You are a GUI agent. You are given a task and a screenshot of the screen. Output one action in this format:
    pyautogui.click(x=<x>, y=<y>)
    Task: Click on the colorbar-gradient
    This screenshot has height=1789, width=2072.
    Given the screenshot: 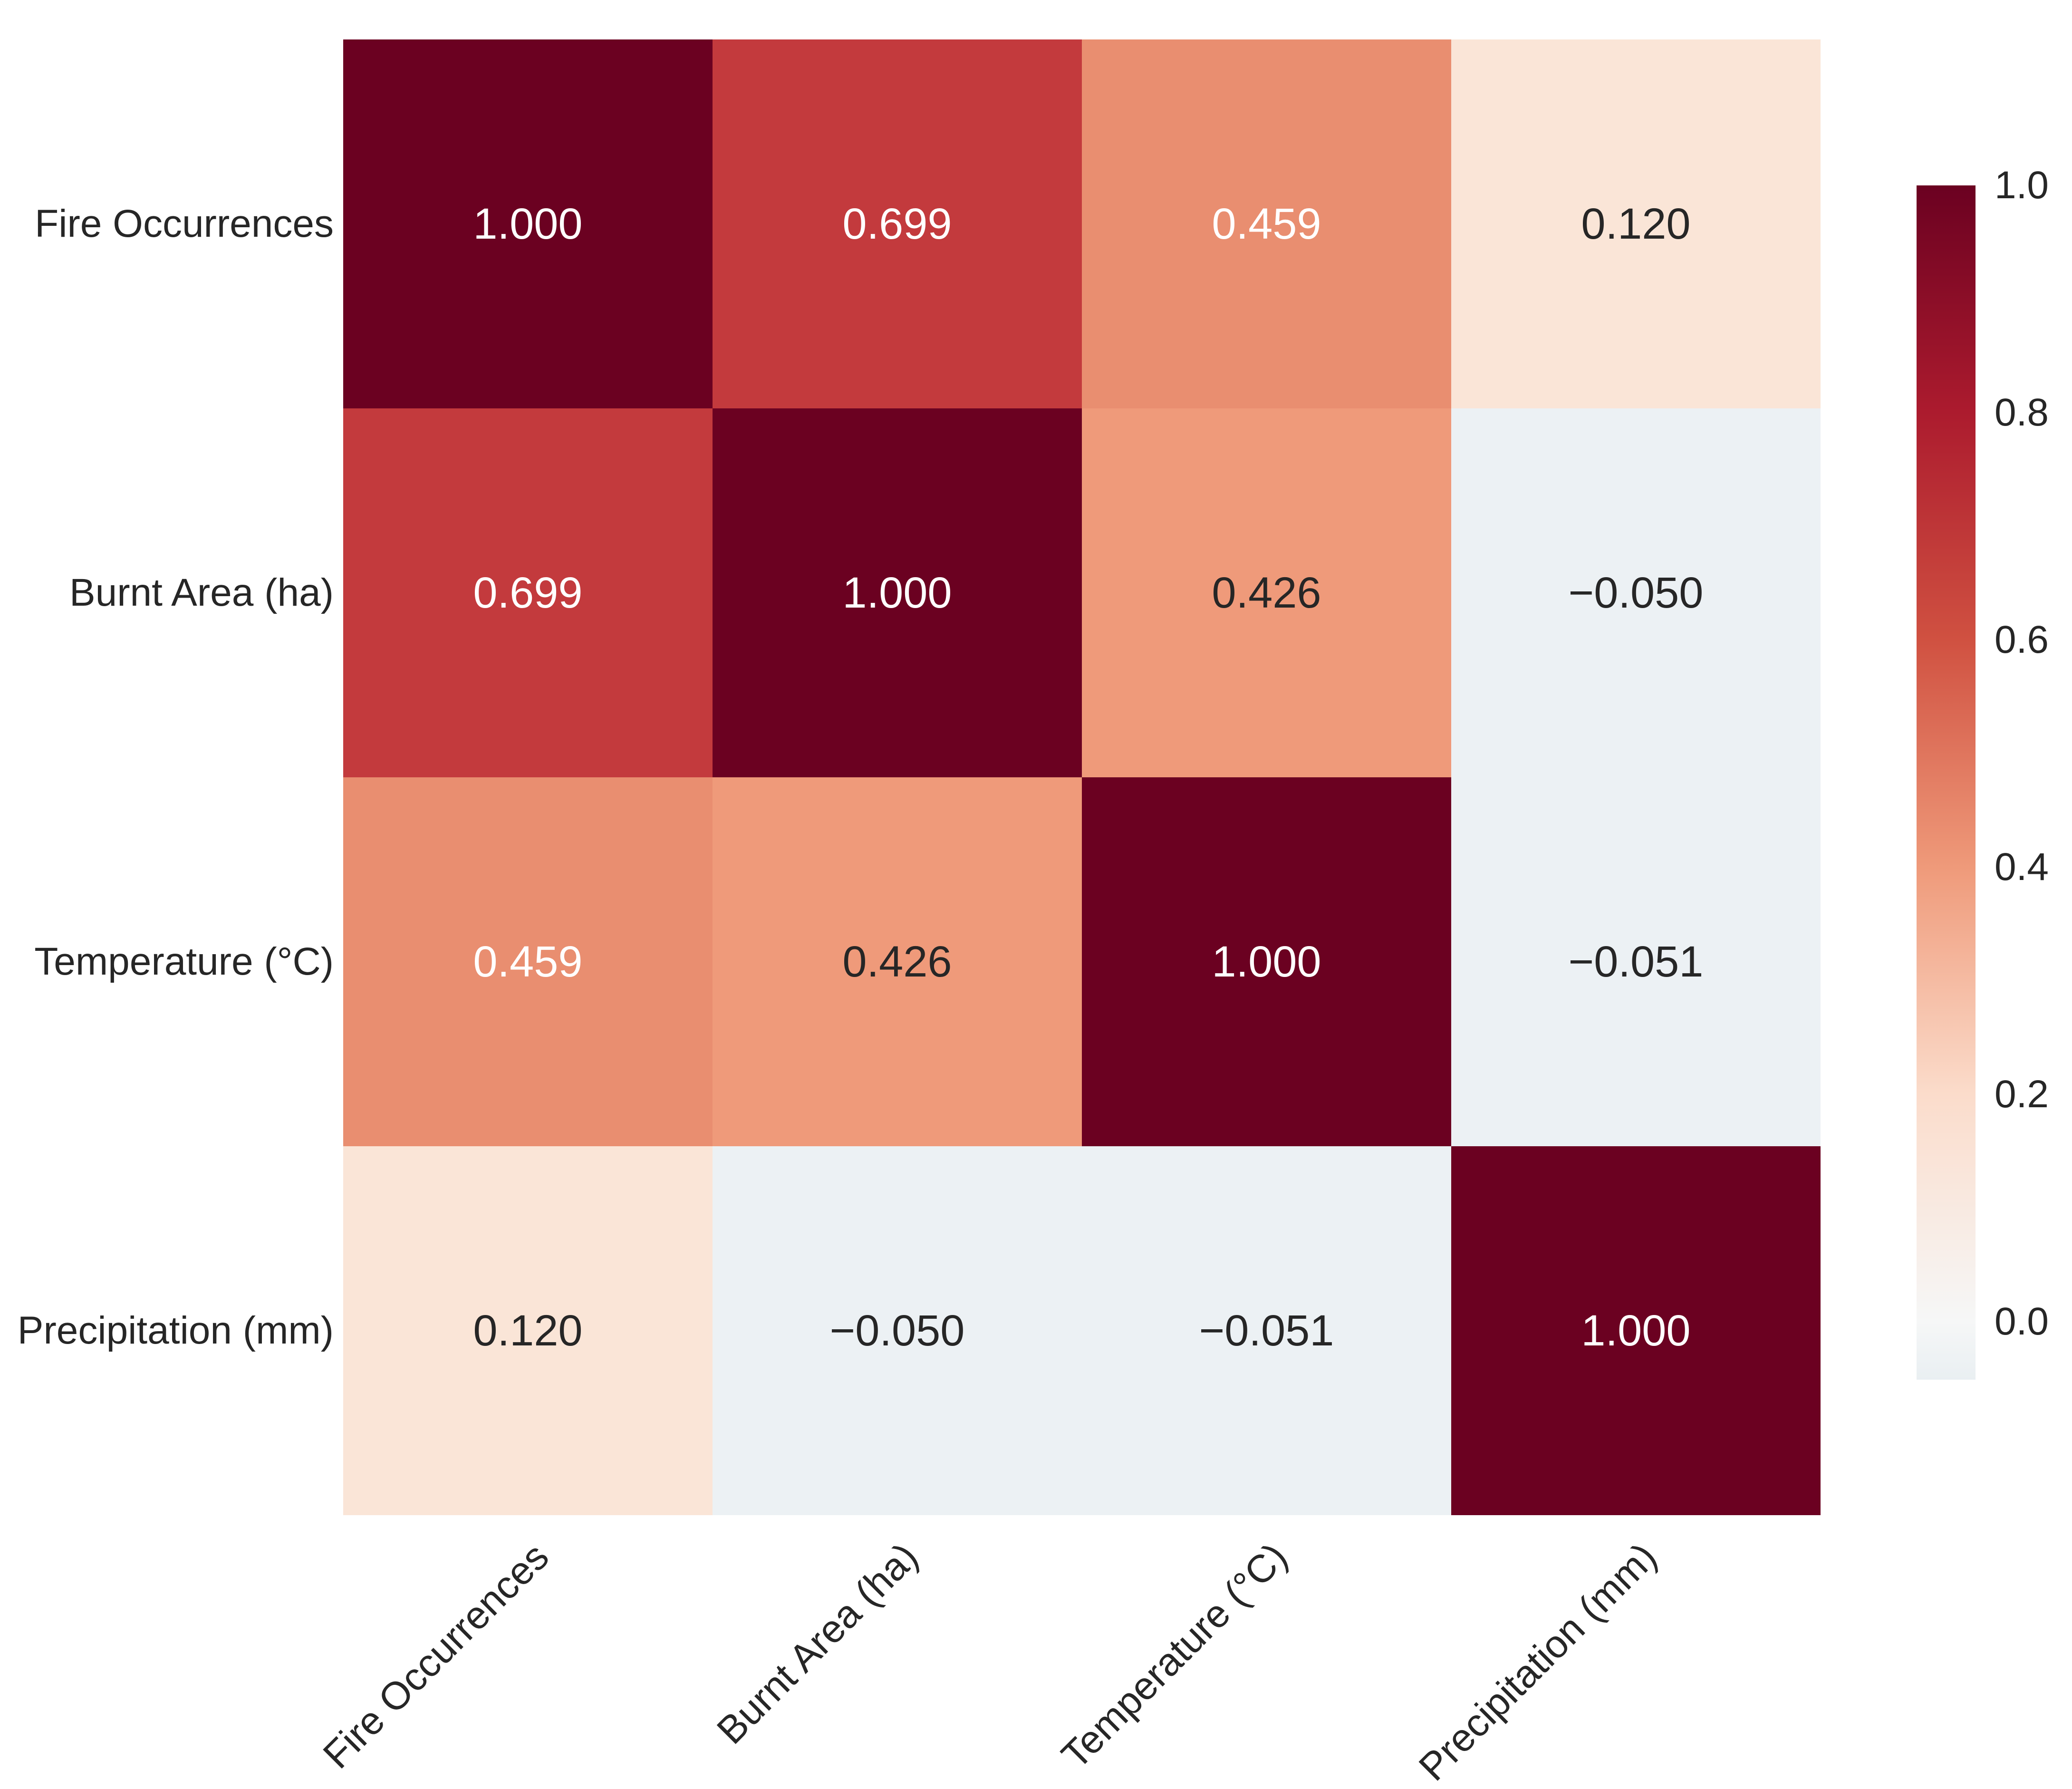 What is the action you would take?
    pyautogui.click(x=1946, y=782)
    